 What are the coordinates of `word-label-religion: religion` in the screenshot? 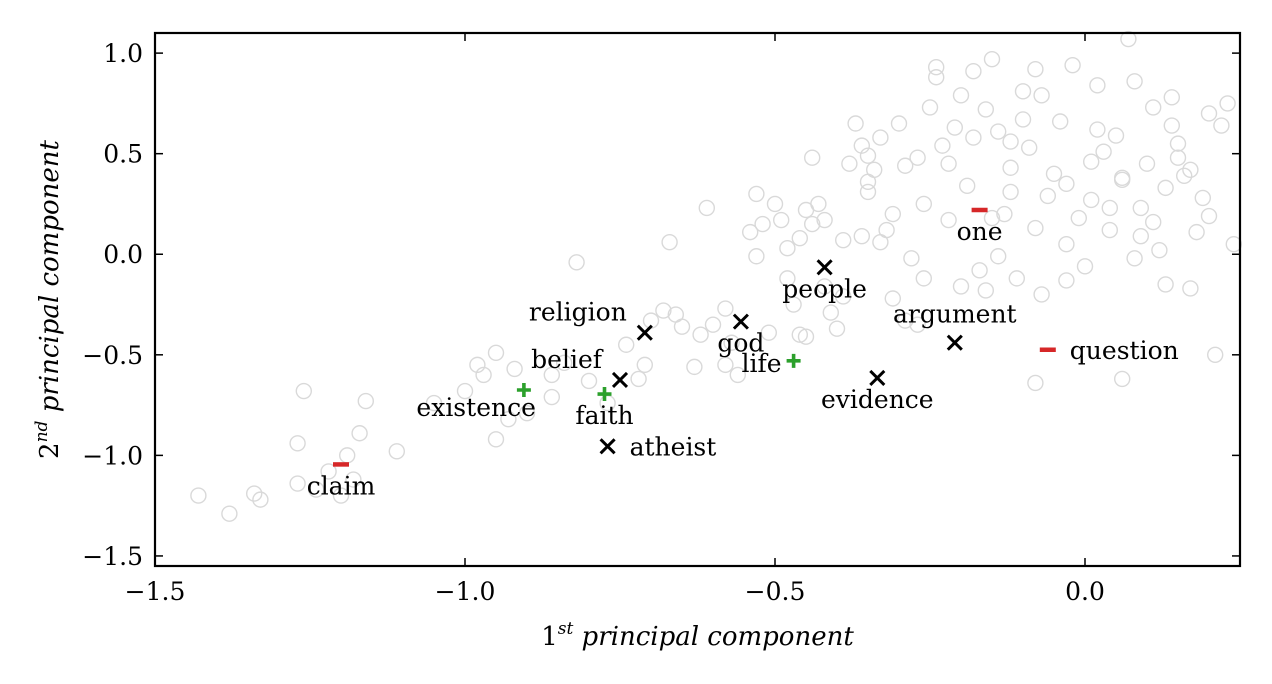 It's located at (578, 312).